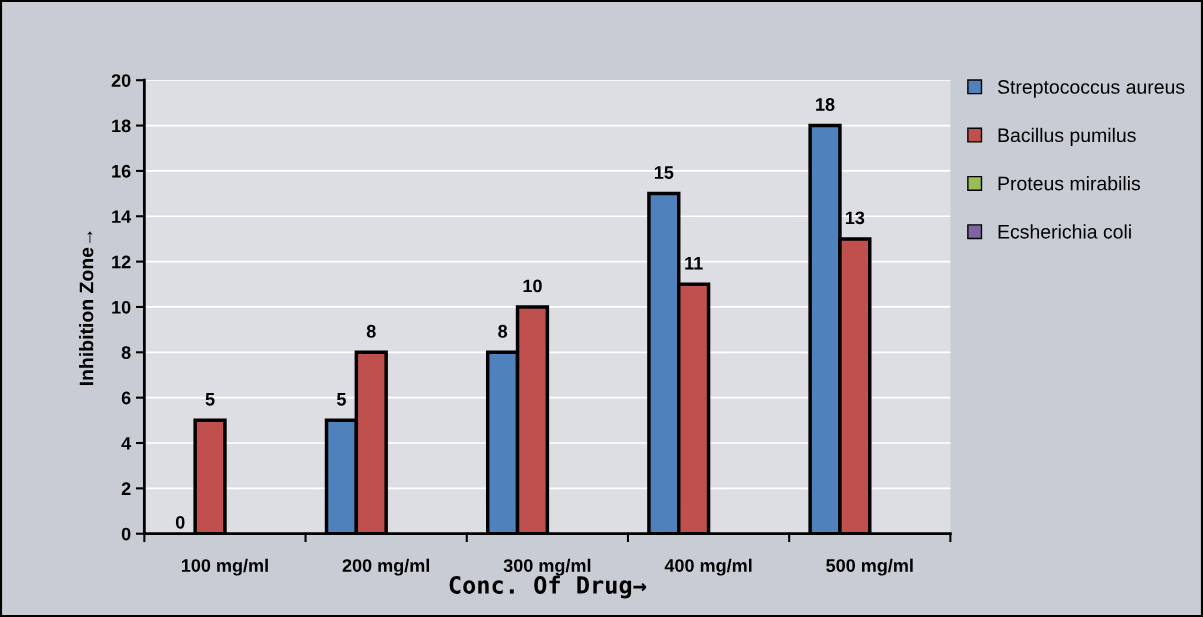 Image resolution: width=1203 pixels, height=617 pixels. What do you see at coordinates (855, 218) in the screenshot?
I see `data-label: 13` at bounding box center [855, 218].